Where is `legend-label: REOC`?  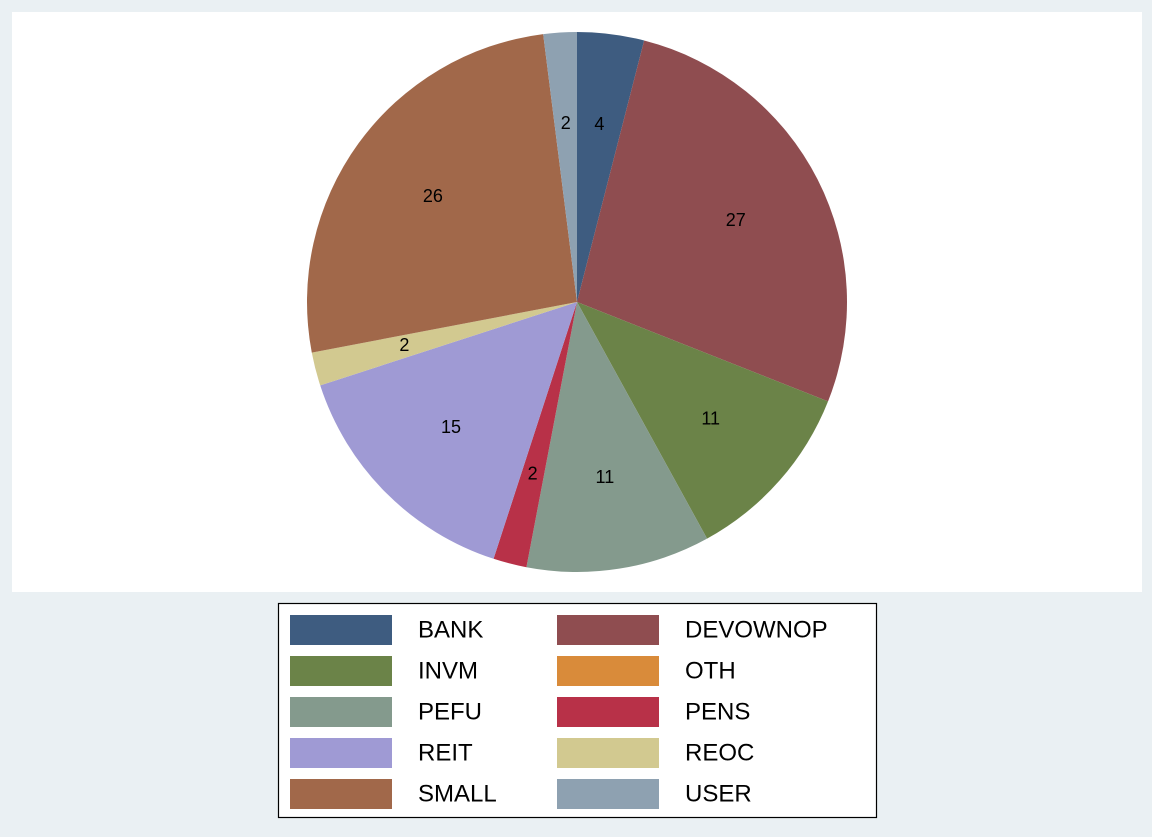
legend-label: REOC is located at coordinates (719, 752).